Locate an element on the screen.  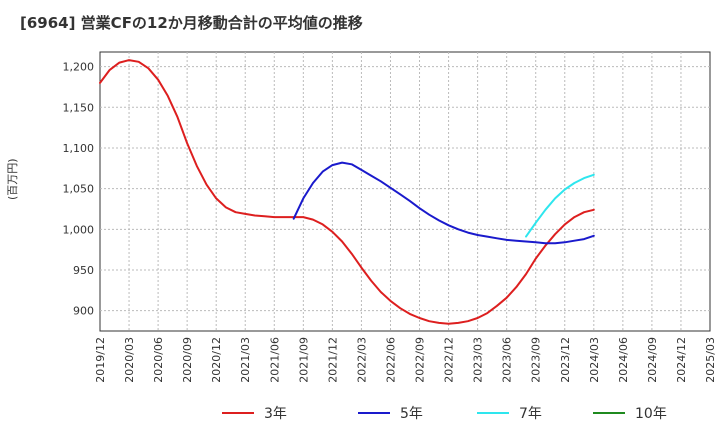
x-tick-label: 2020/06 is located at coordinates (158, 360).